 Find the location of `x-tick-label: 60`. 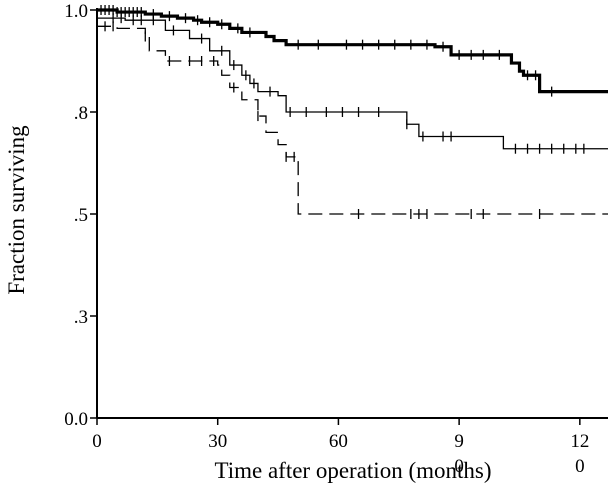

x-tick-label: 60 is located at coordinates (338, 441).